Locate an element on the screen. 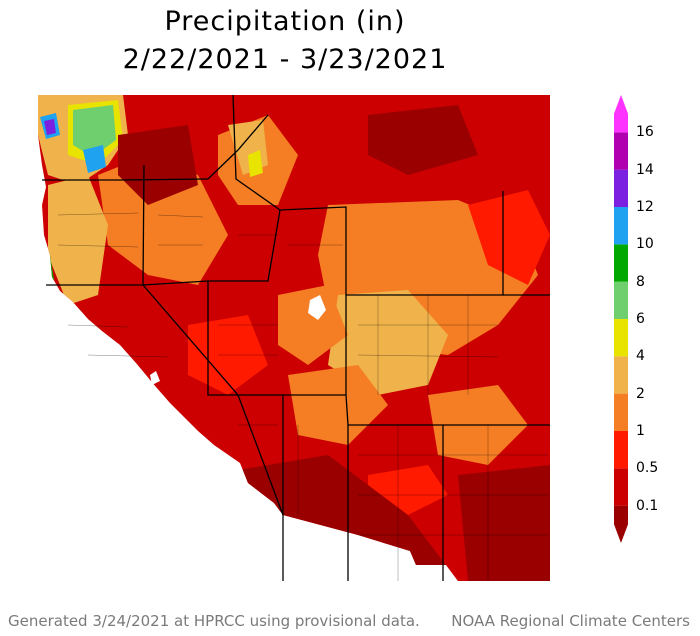 The width and height of the screenshot is (700, 636). precipitation-legend-scale is located at coordinates (621, 319).